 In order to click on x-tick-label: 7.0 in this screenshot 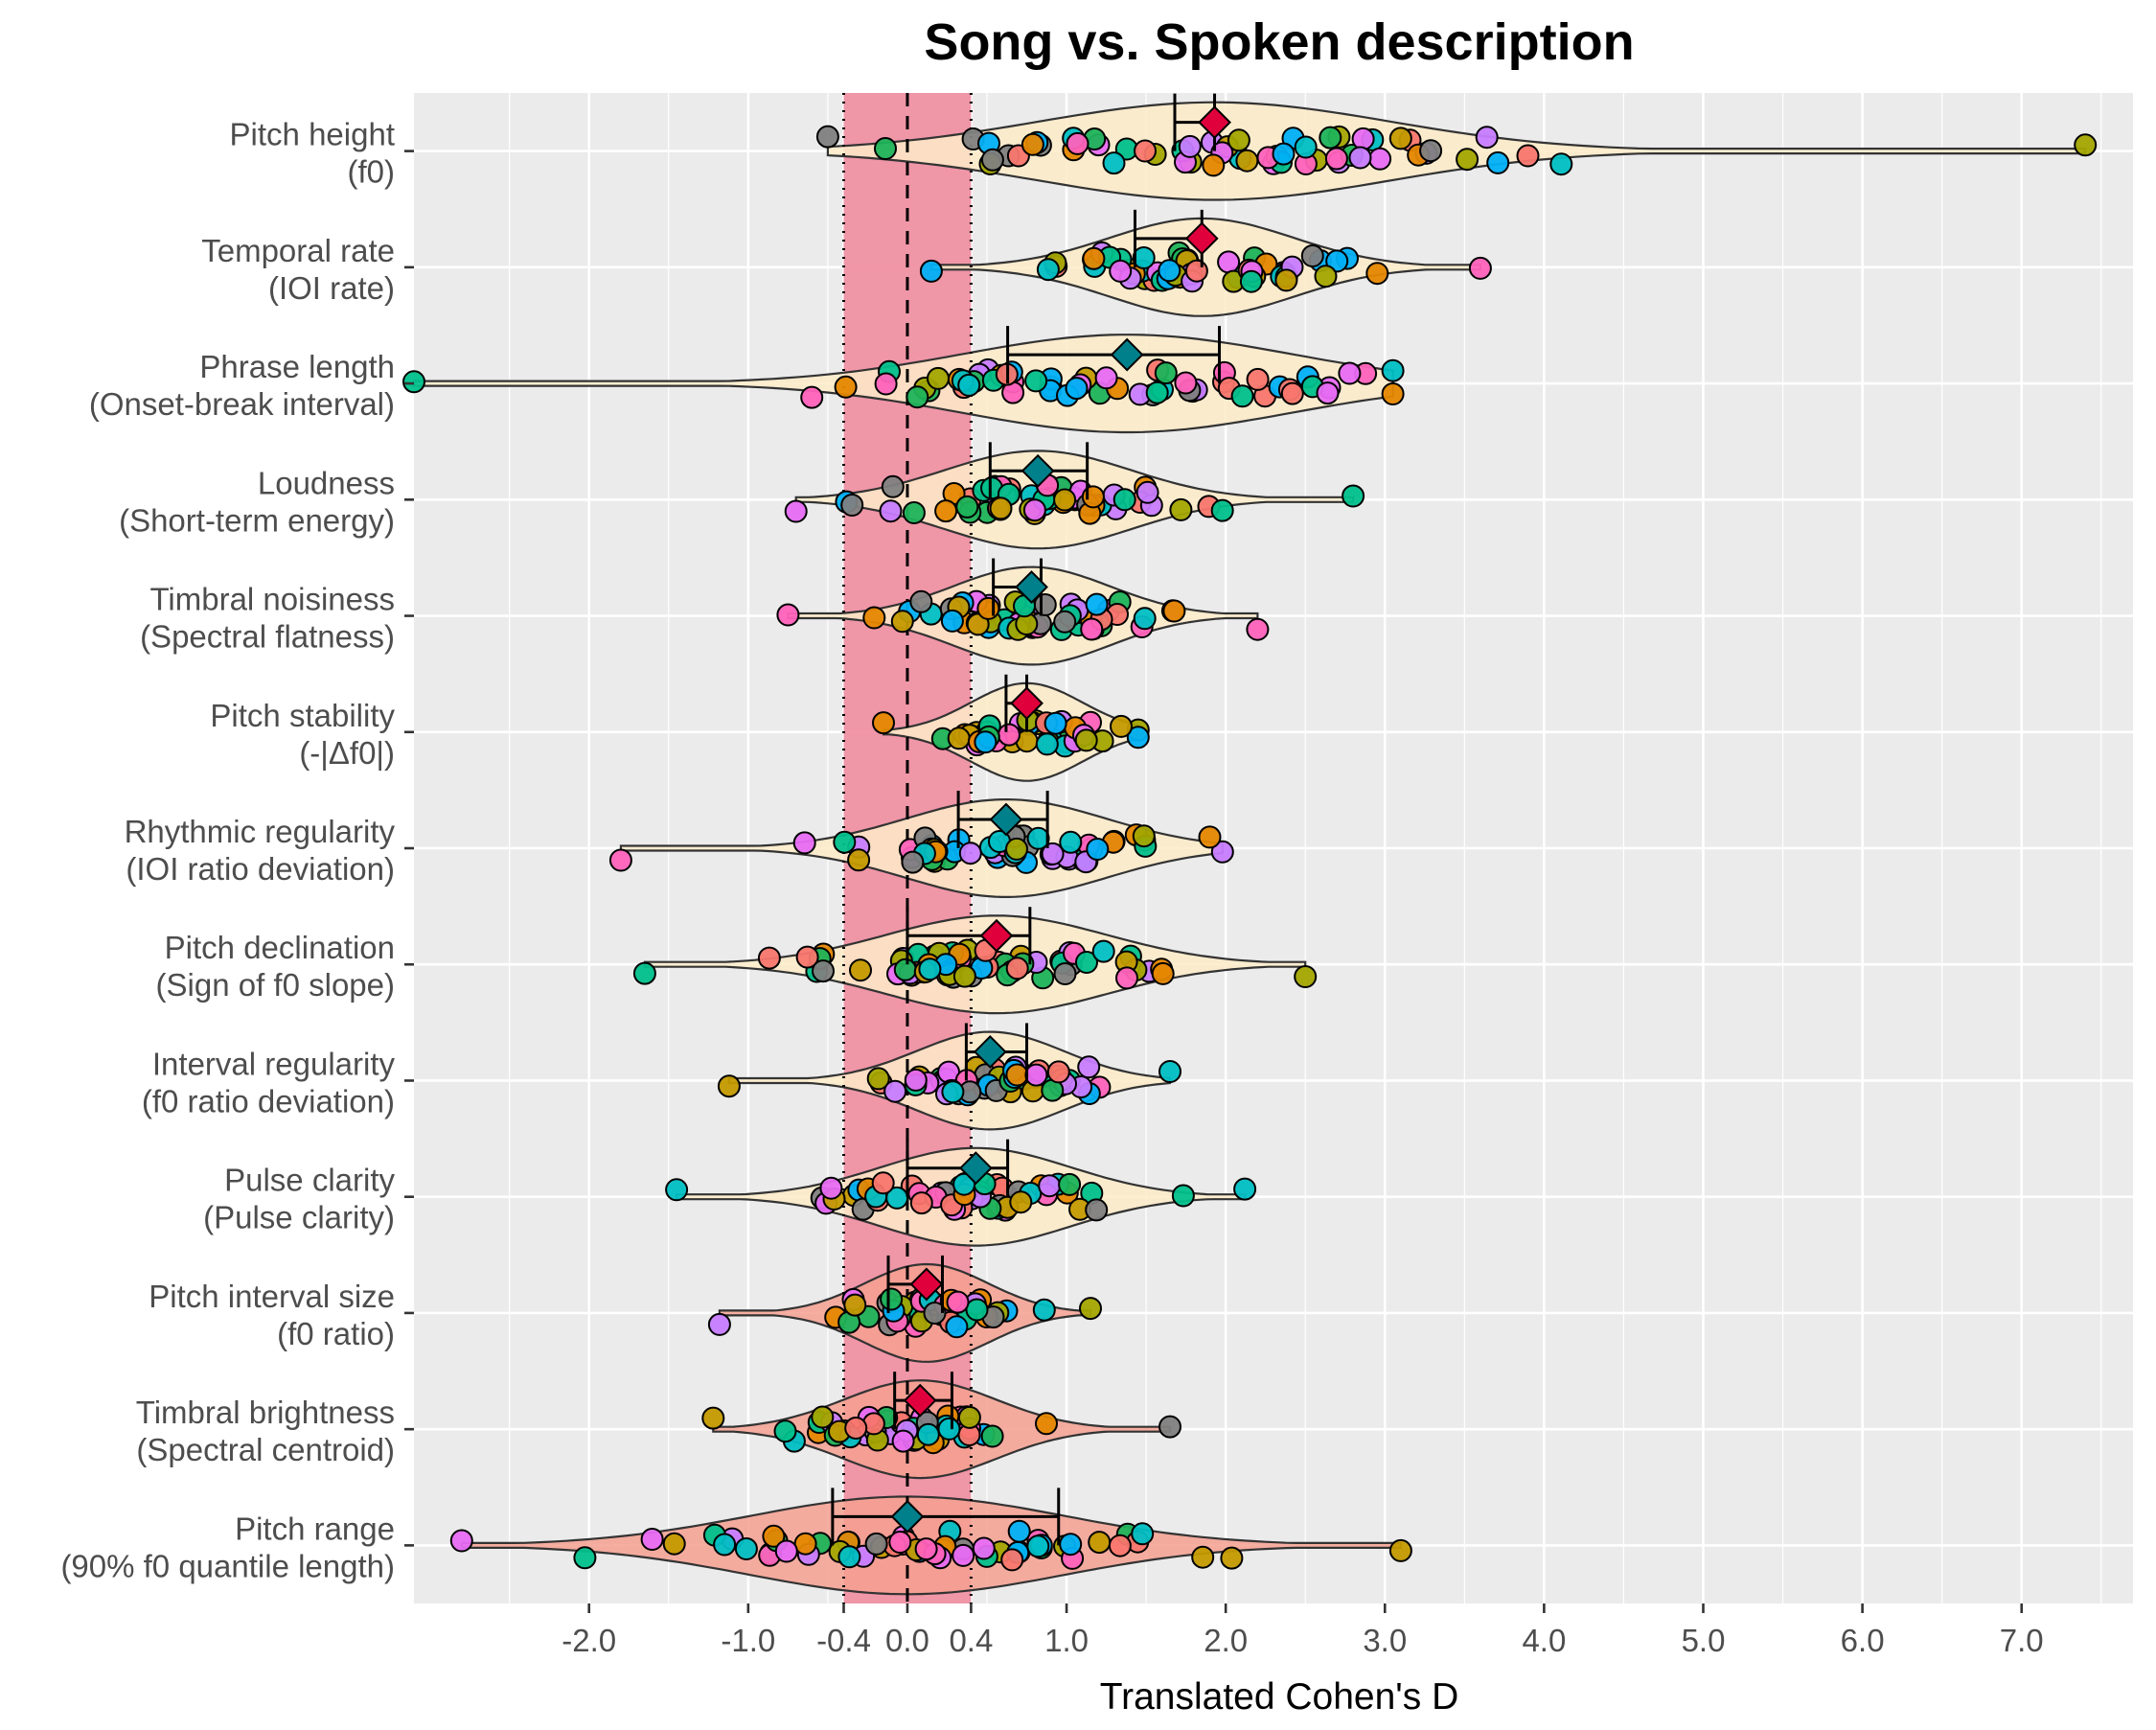, I will do `click(2022, 1640)`.